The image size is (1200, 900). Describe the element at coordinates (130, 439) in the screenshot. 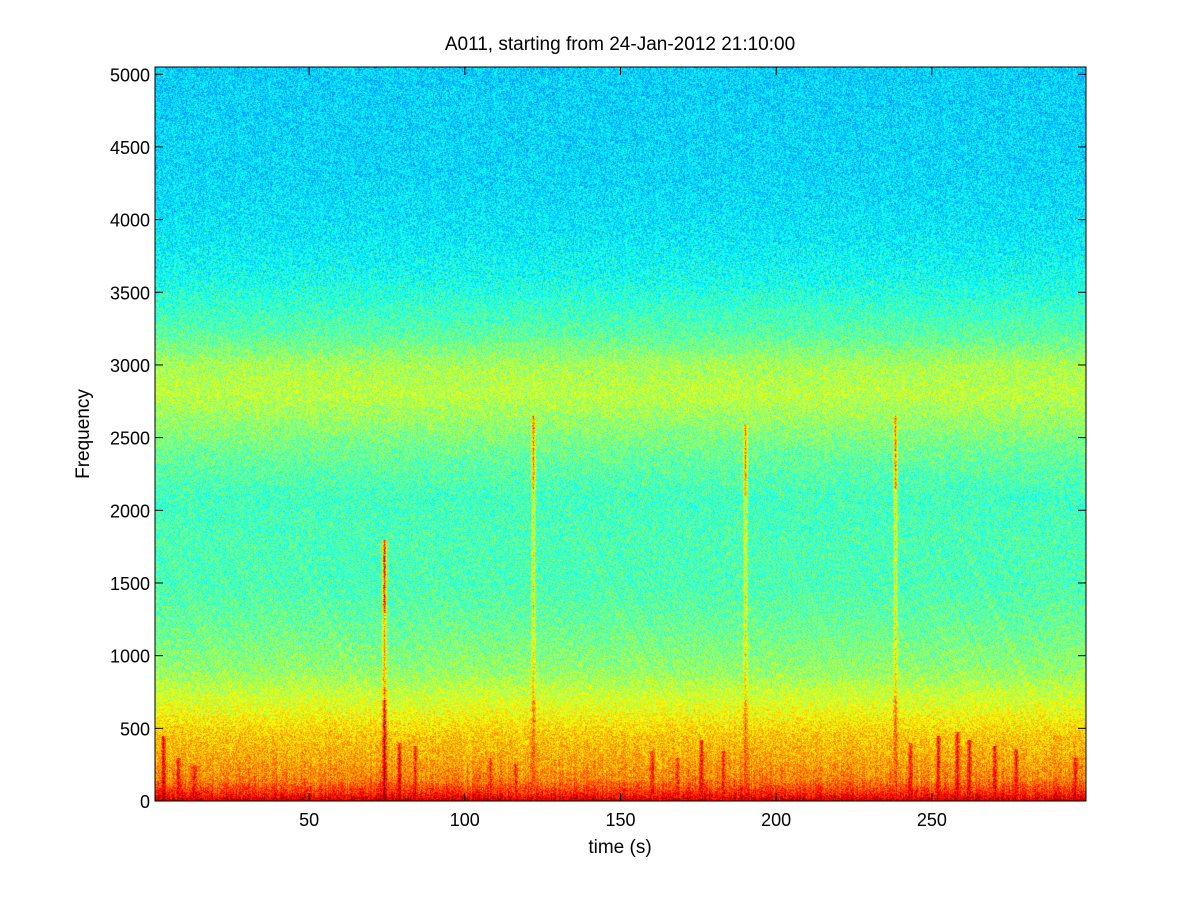

I see `y-tick-label: 2500` at that location.